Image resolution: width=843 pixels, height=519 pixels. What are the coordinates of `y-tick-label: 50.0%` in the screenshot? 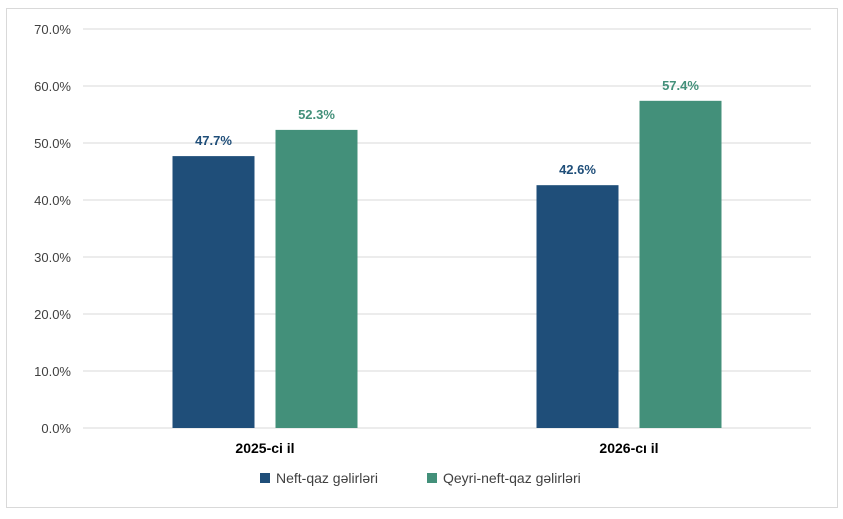 It's located at (52, 143).